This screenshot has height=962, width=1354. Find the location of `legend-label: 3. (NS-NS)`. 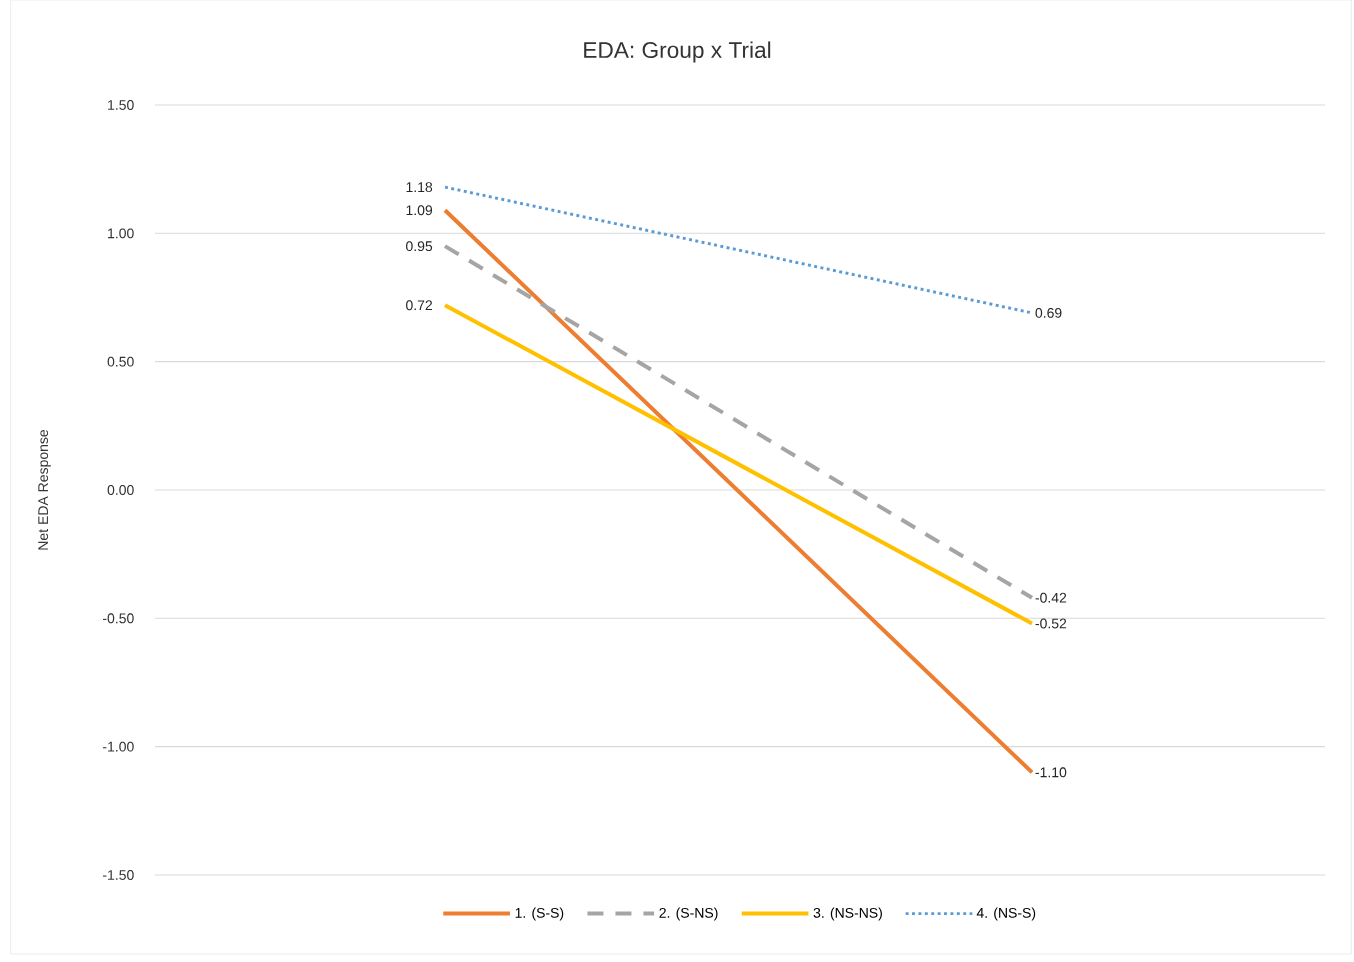

legend-label: 3. (NS-NS) is located at coordinates (847, 914).